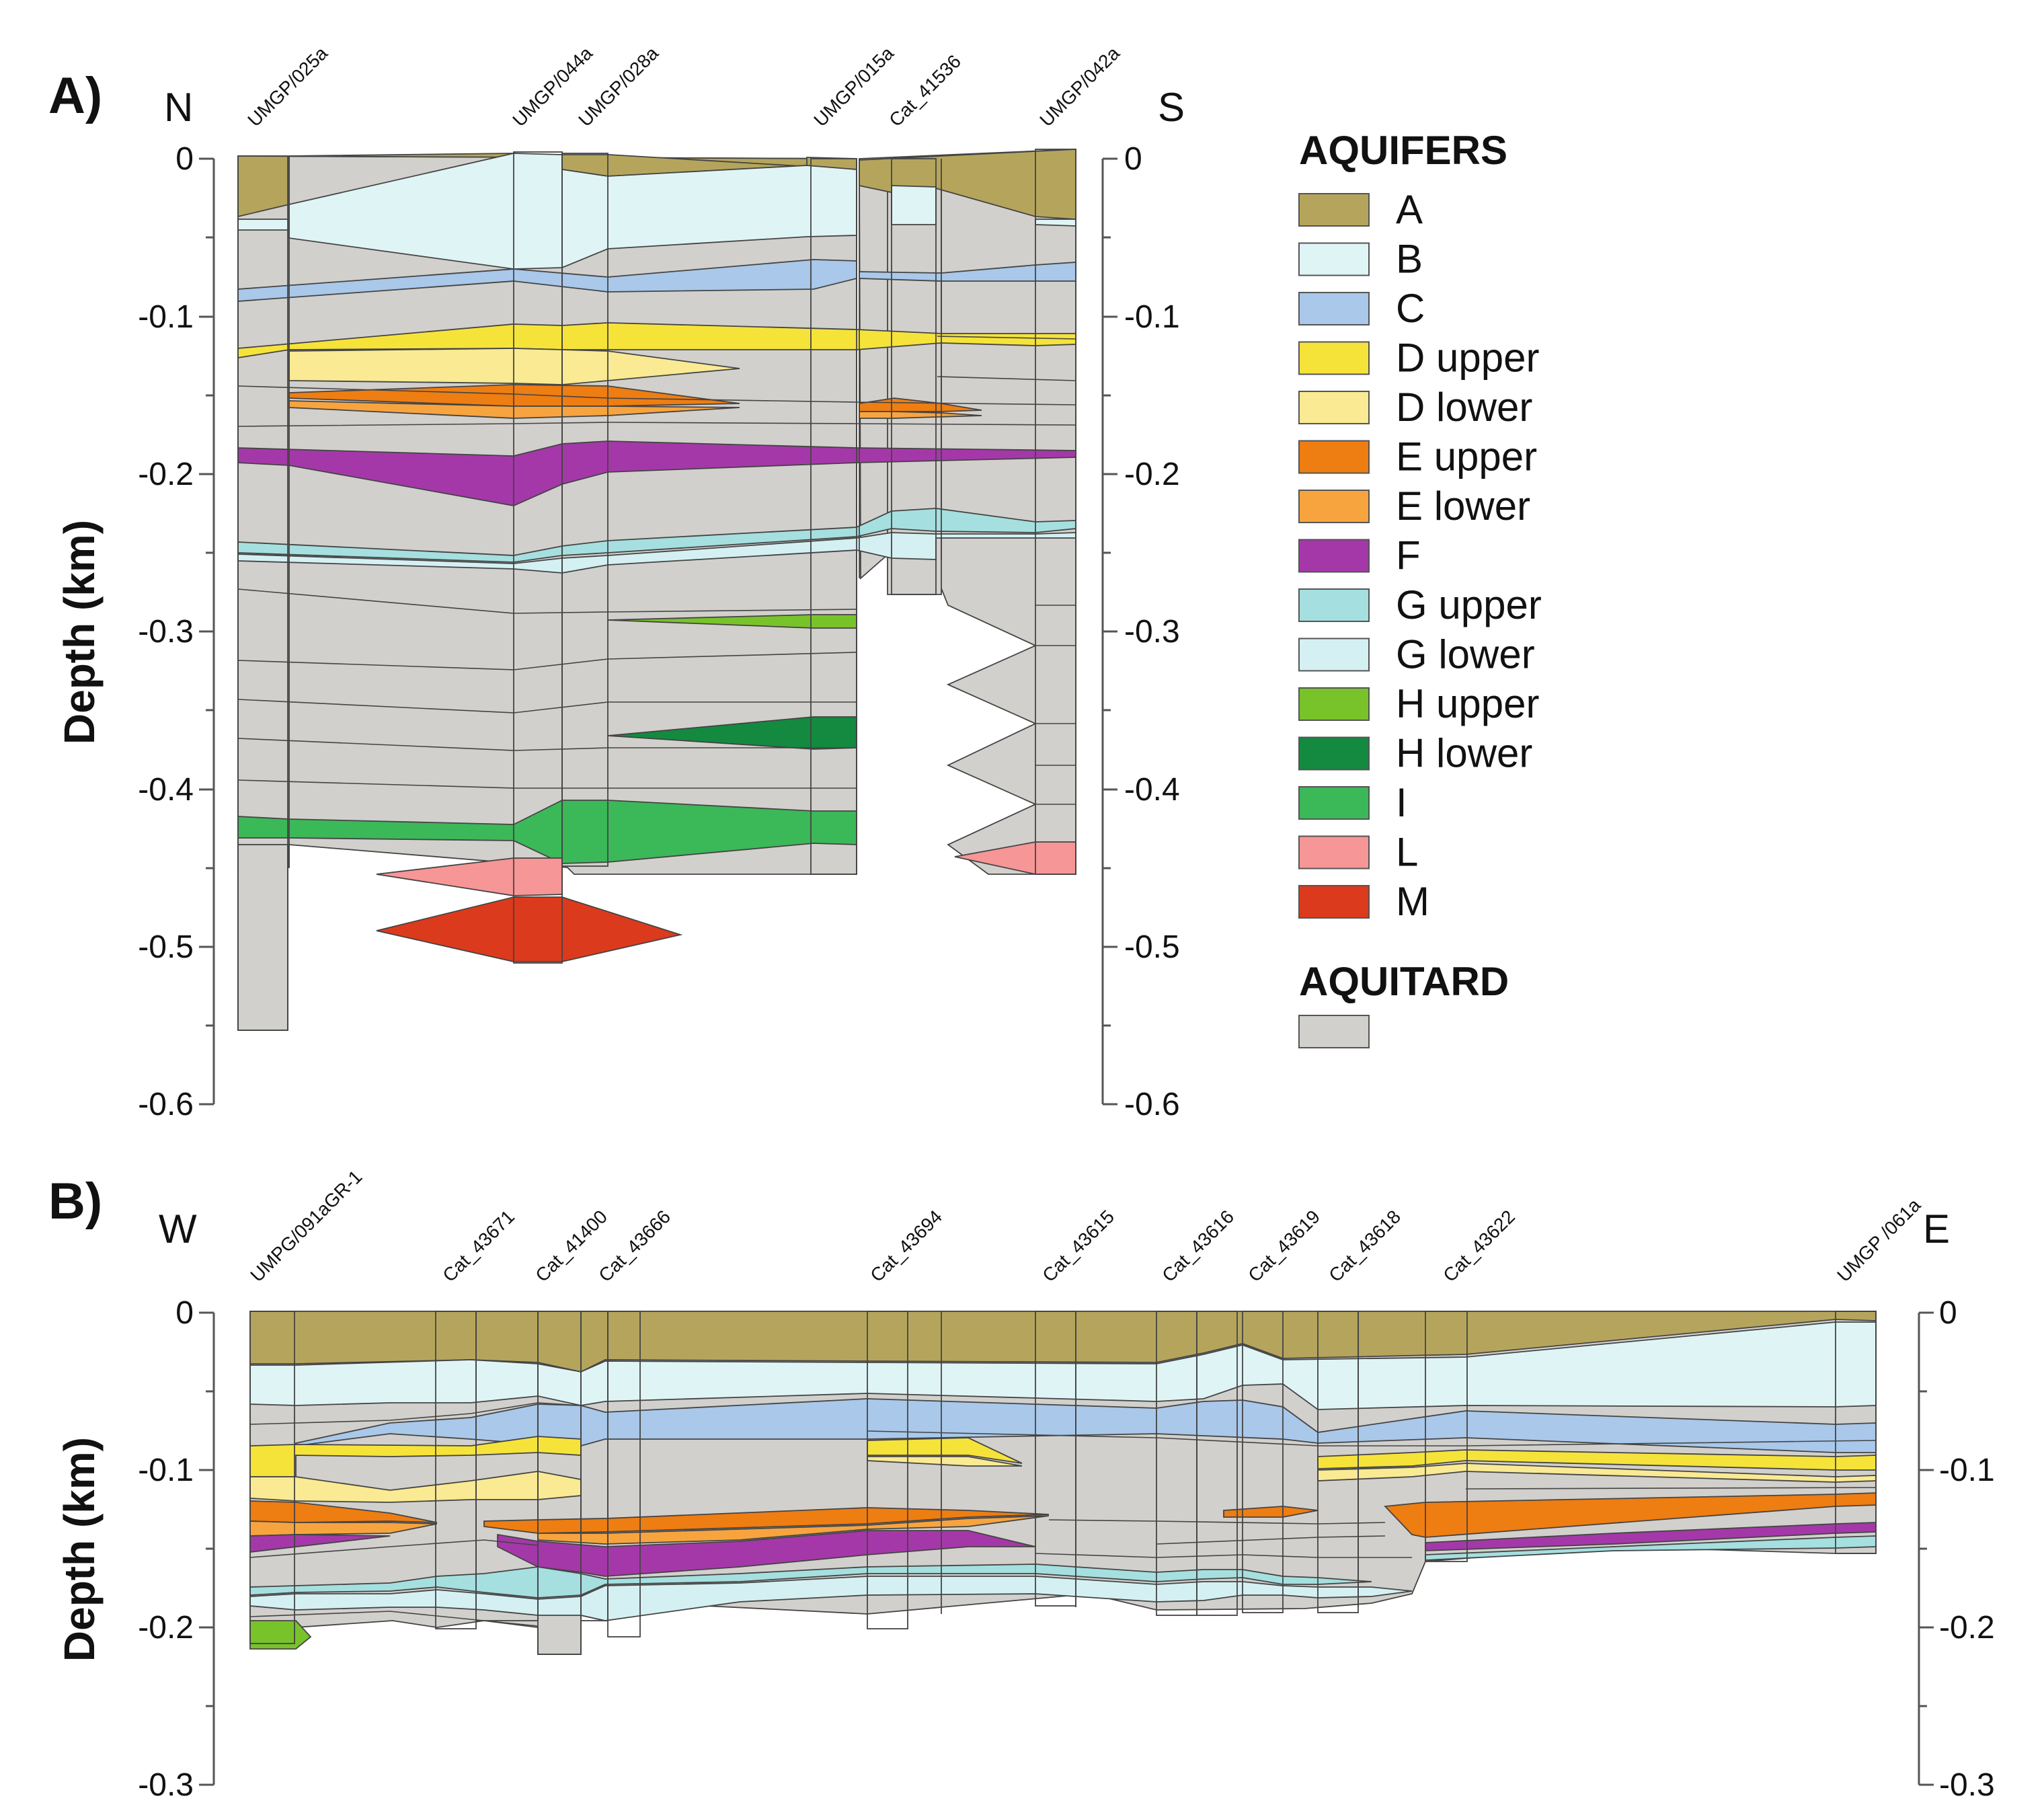  What do you see at coordinates (280, 1635) in the screenshot?
I see `aquifer-h-upper-layer` at bounding box center [280, 1635].